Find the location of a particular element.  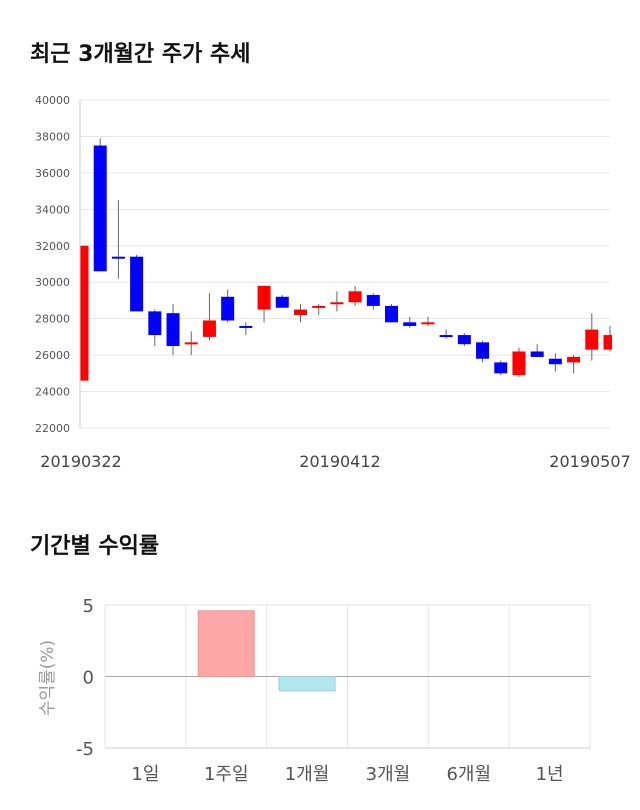

y-tick-label: 40000 is located at coordinates (52, 100).